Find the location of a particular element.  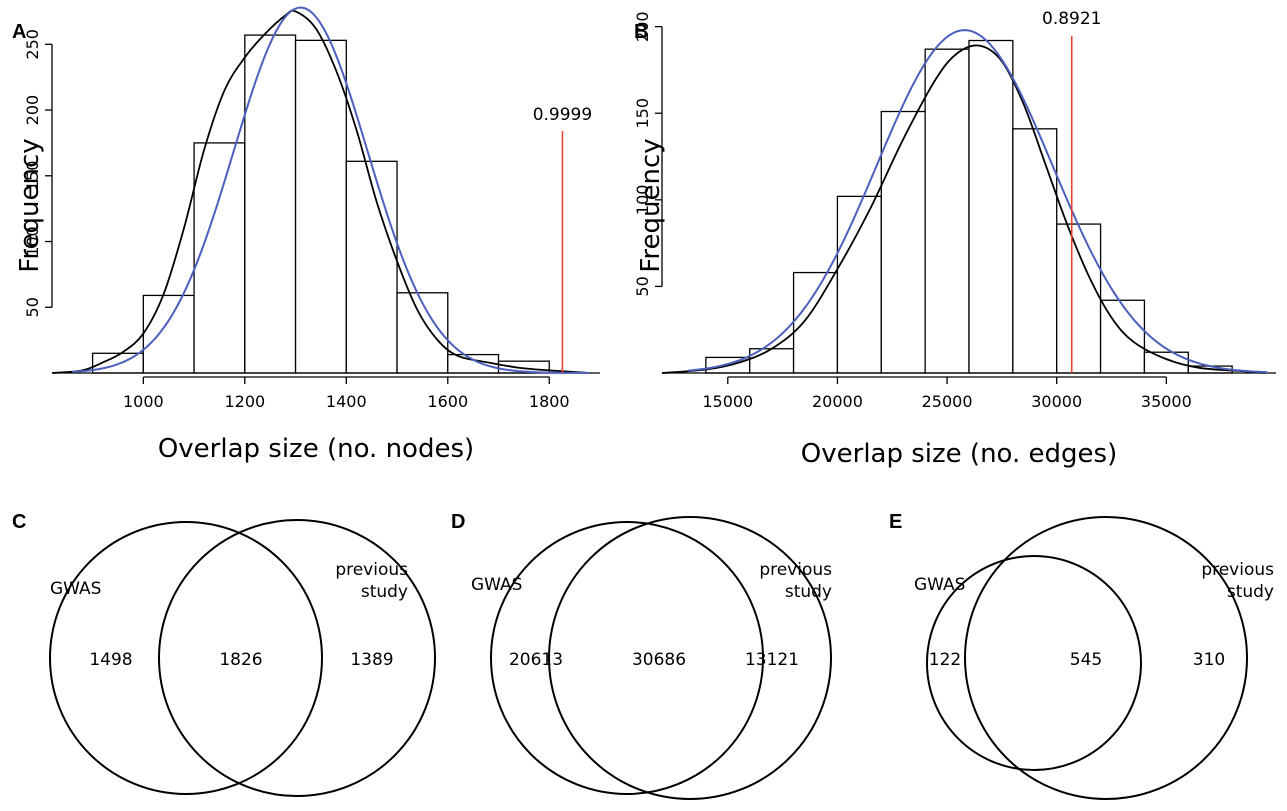

venn-c-previous-study-circle is located at coordinates (297, 658).